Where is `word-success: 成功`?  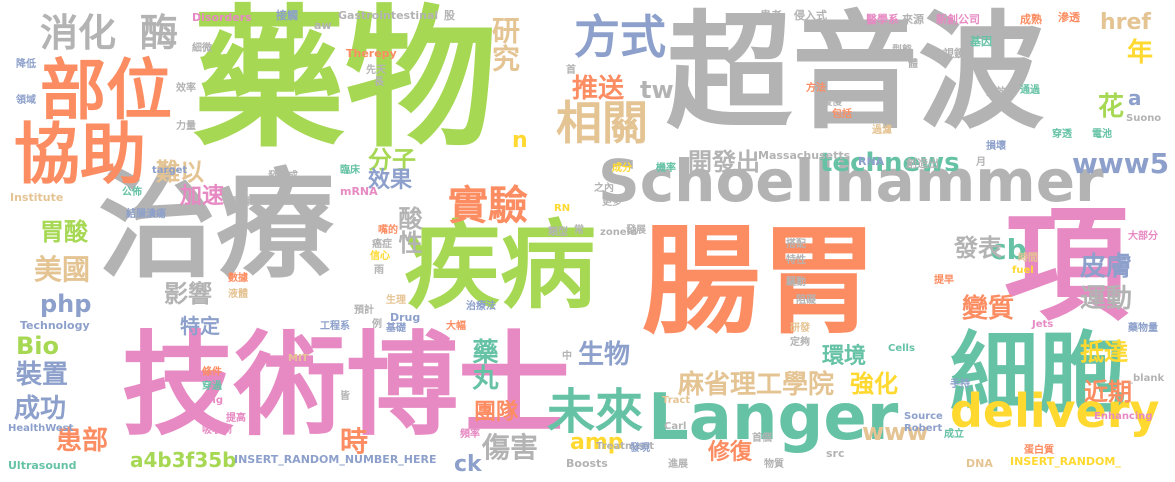 word-success: 成功 is located at coordinates (40, 409).